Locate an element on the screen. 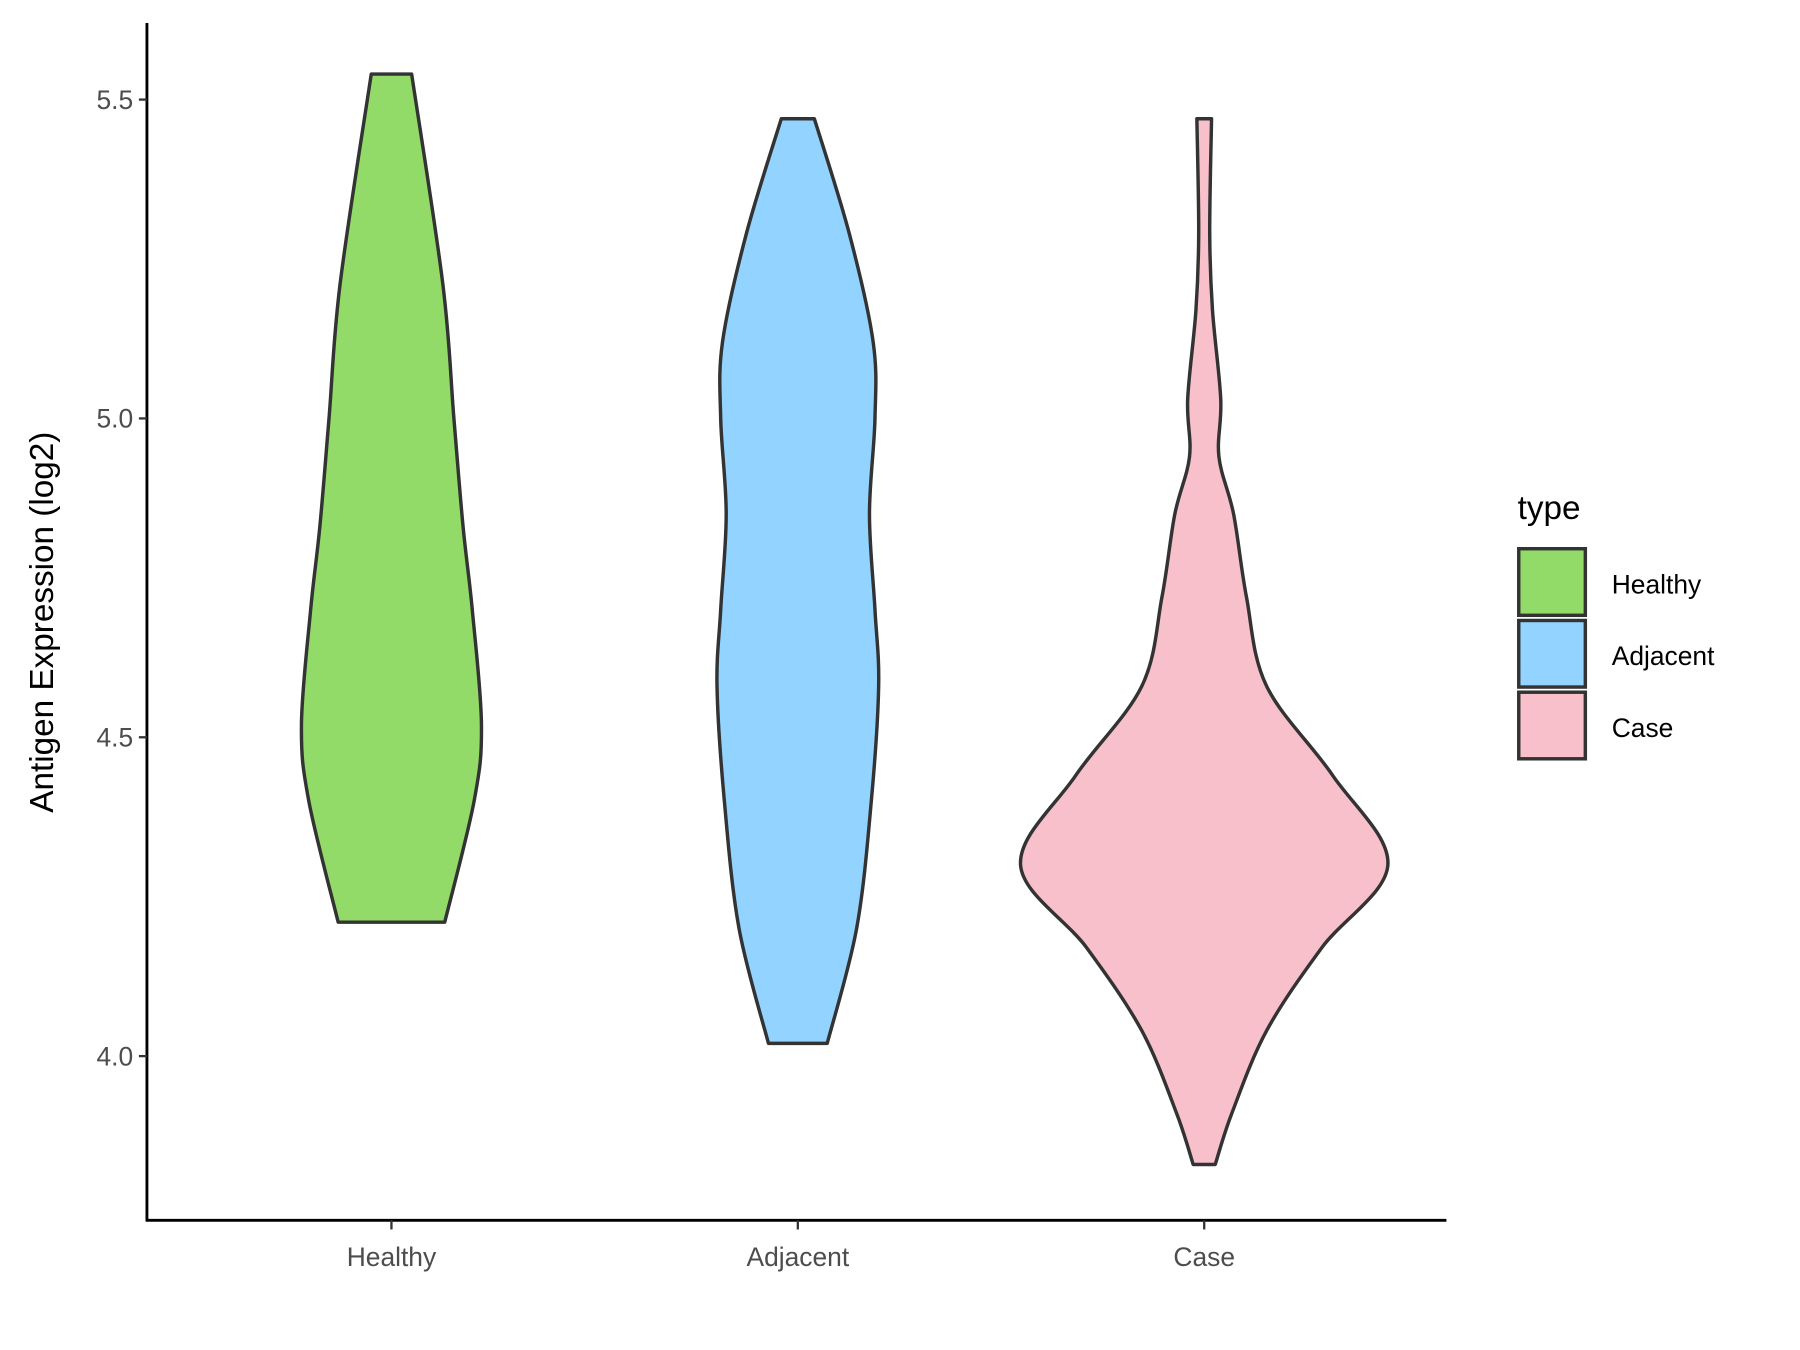 The width and height of the screenshot is (1800, 1350). violin-adjacent is located at coordinates (798, 581).